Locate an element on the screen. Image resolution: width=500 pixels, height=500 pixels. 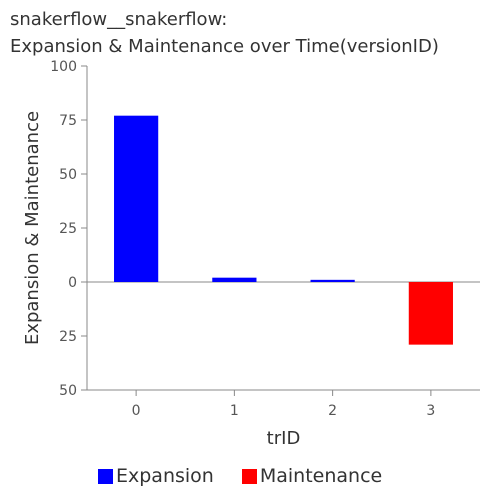
x-tick-label: 3 is located at coordinates (430, 411).